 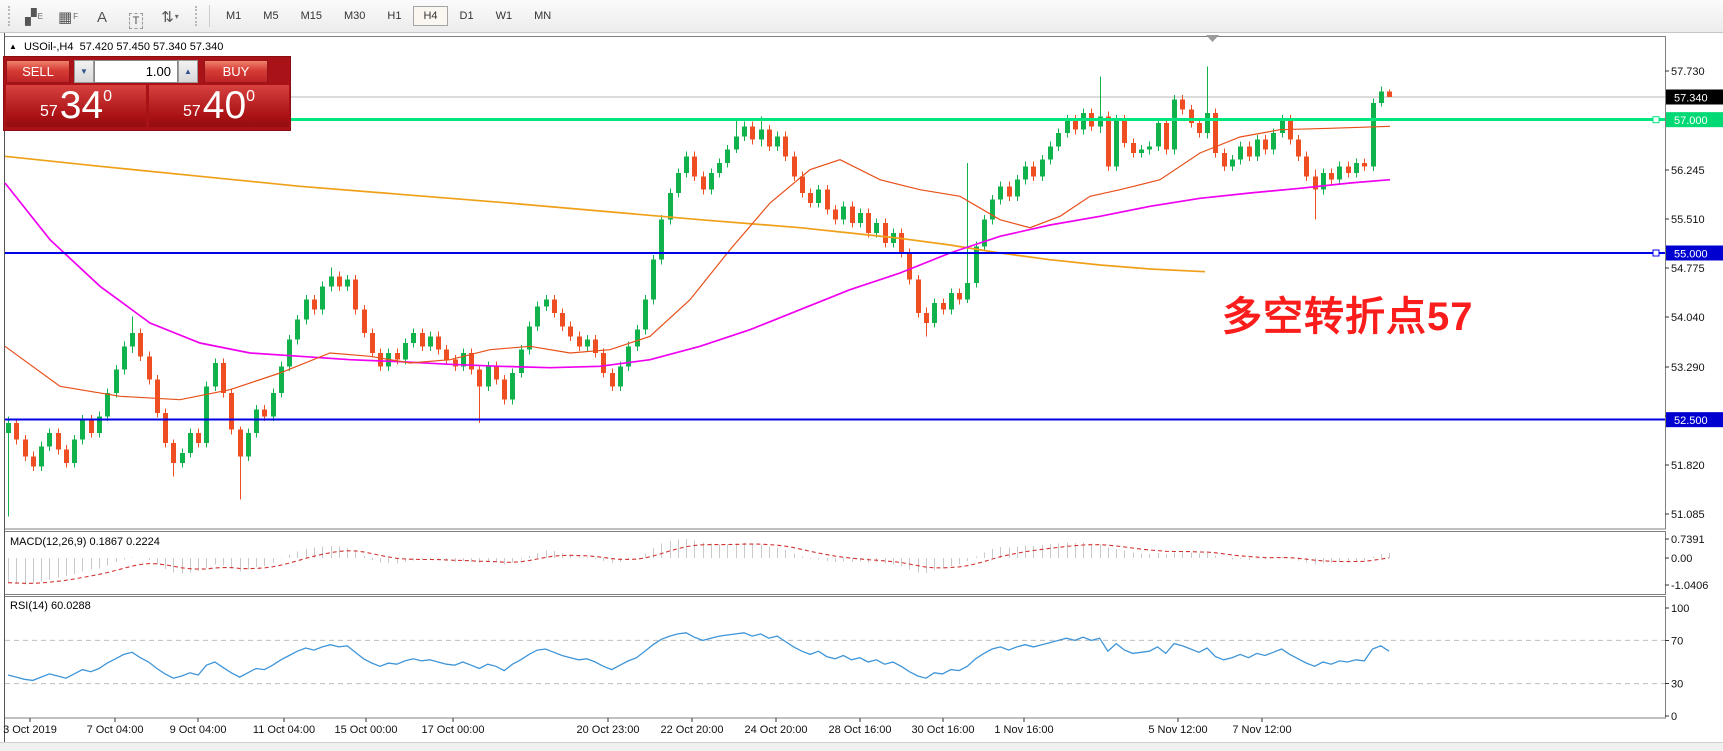 I want to click on tf-button-M15: M15, so click(x=311, y=16).